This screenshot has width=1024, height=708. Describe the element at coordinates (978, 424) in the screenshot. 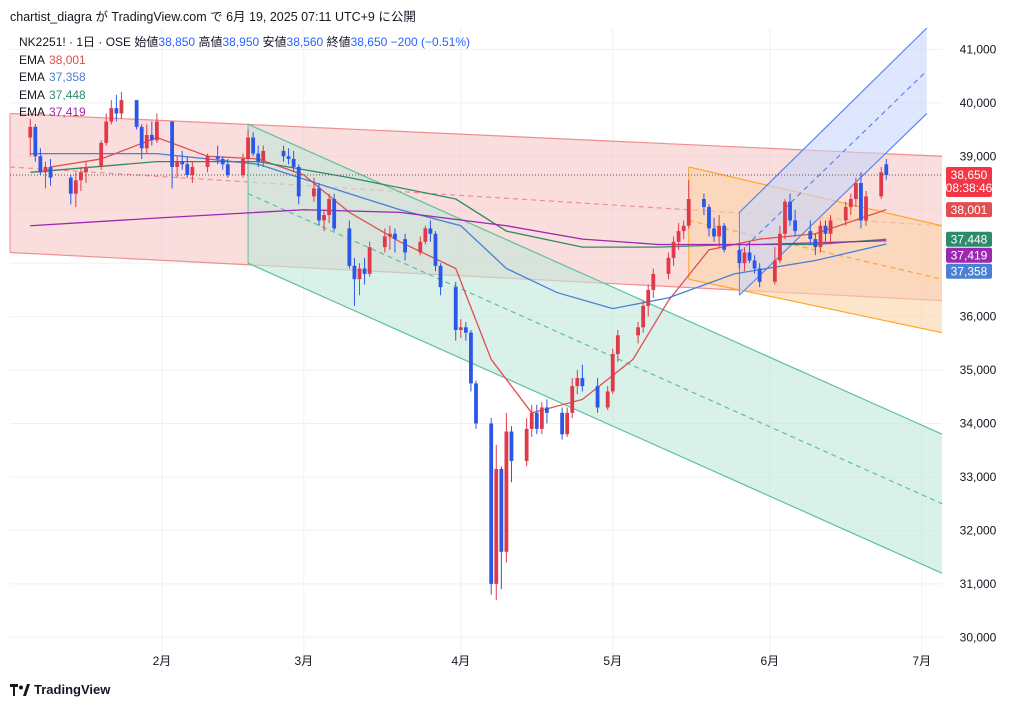

I see `y-tick-label: 34,000` at that location.